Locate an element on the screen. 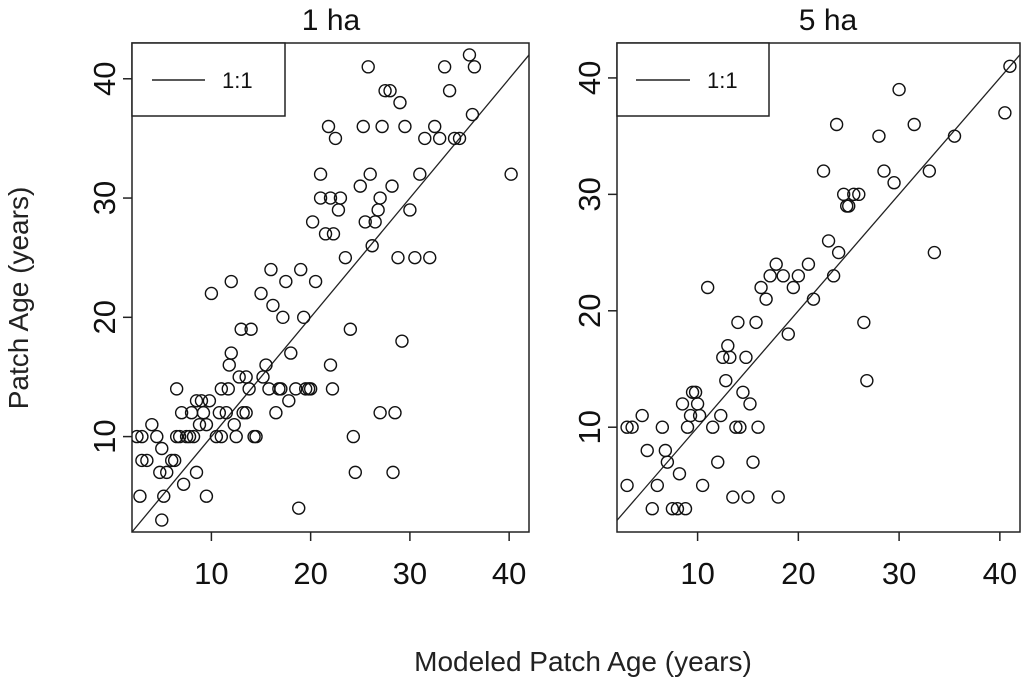  x-tick-label: 30 is located at coordinates (899, 573).